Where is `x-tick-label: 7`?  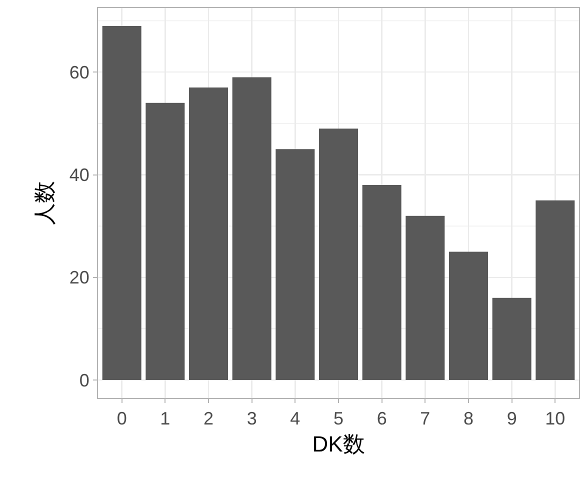 x-tick-label: 7 is located at coordinates (425, 418).